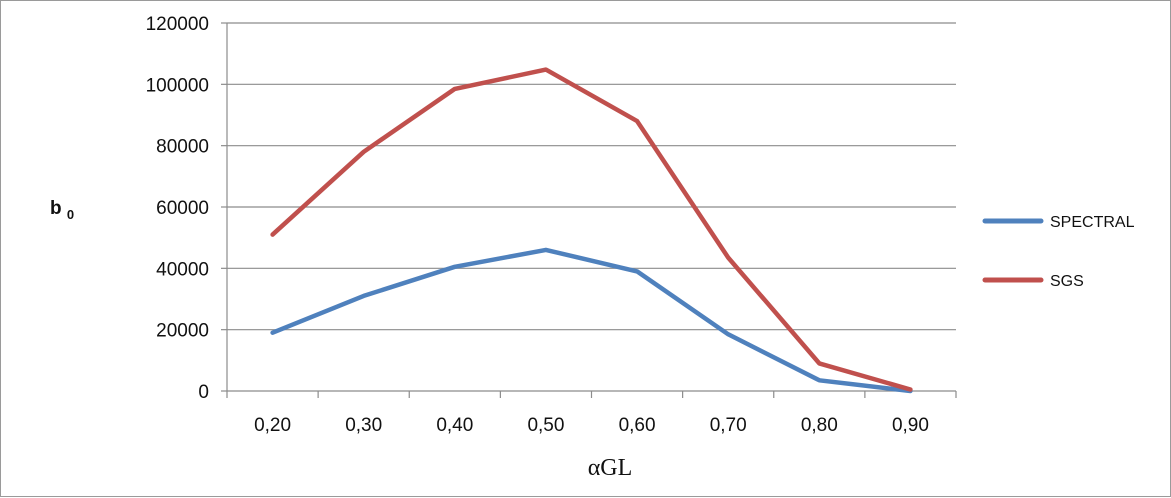 The image size is (1171, 498). Describe the element at coordinates (363, 425) in the screenshot. I see `x-tick-label: 0,30` at that location.